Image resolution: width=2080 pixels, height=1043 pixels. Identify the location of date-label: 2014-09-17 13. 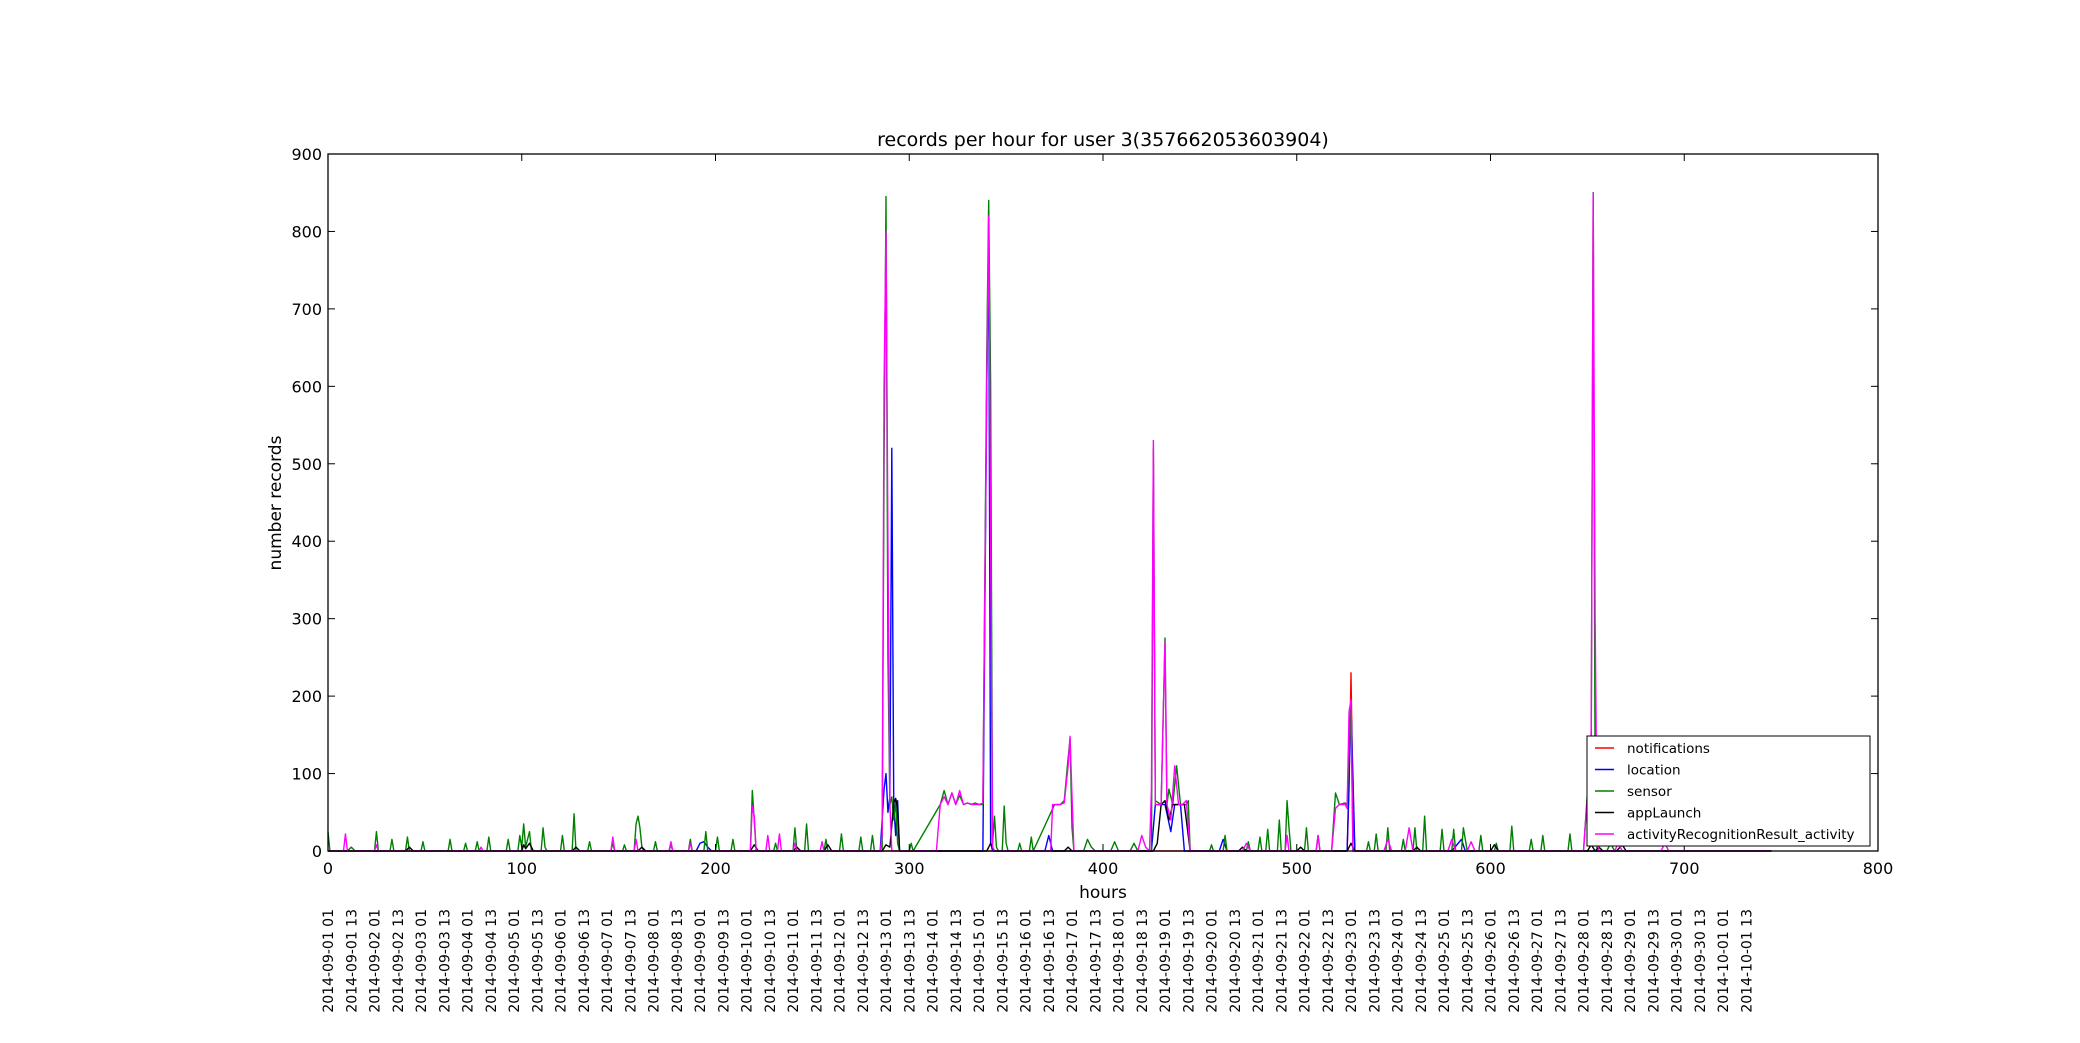
(1096, 961).